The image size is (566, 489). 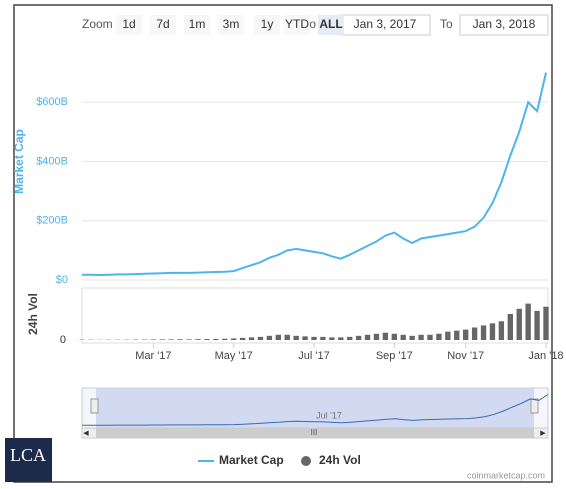 I want to click on to-label: To, so click(x=446, y=24).